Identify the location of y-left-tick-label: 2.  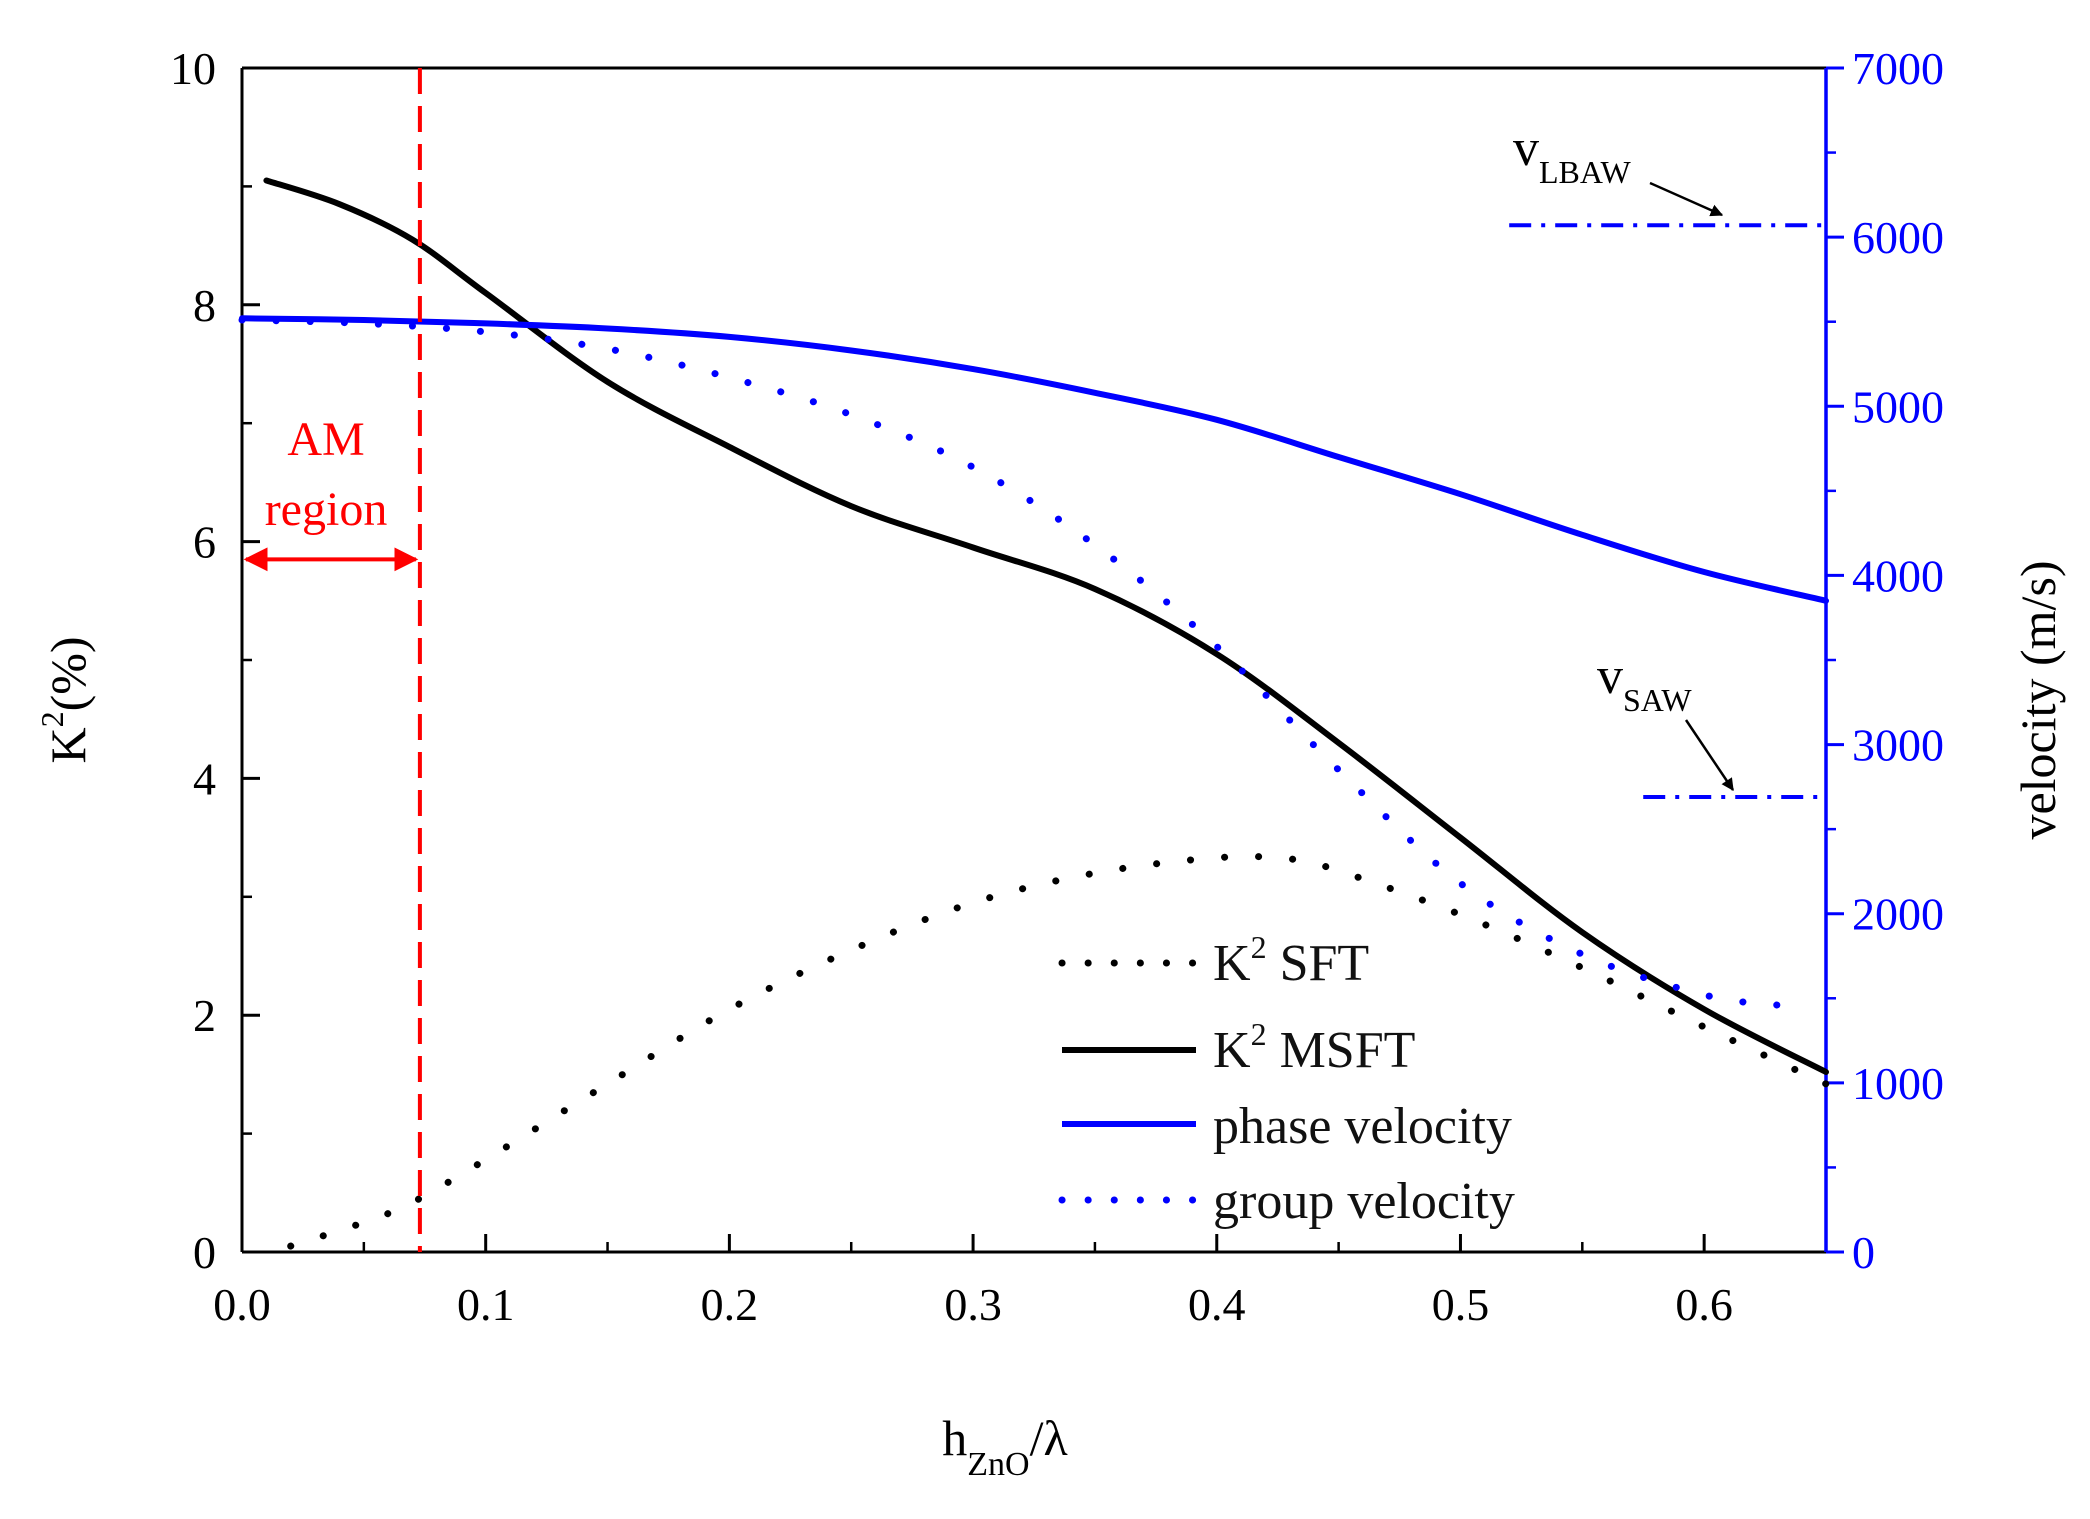
(204, 1015).